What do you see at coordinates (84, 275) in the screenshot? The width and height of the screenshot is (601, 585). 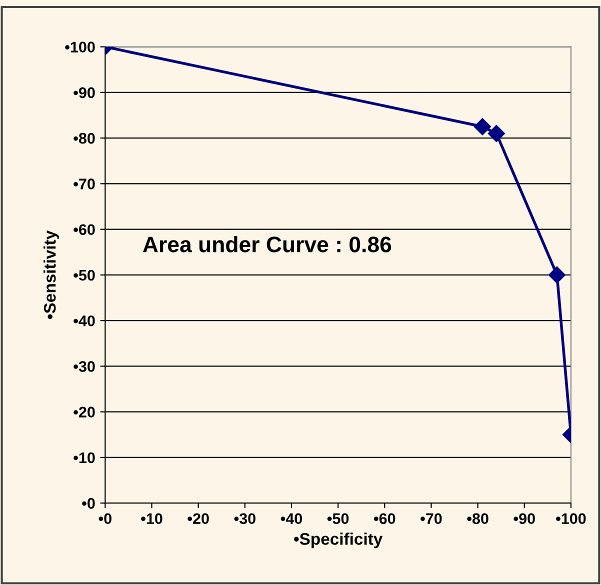 I see `y-tick-label: •50` at bounding box center [84, 275].